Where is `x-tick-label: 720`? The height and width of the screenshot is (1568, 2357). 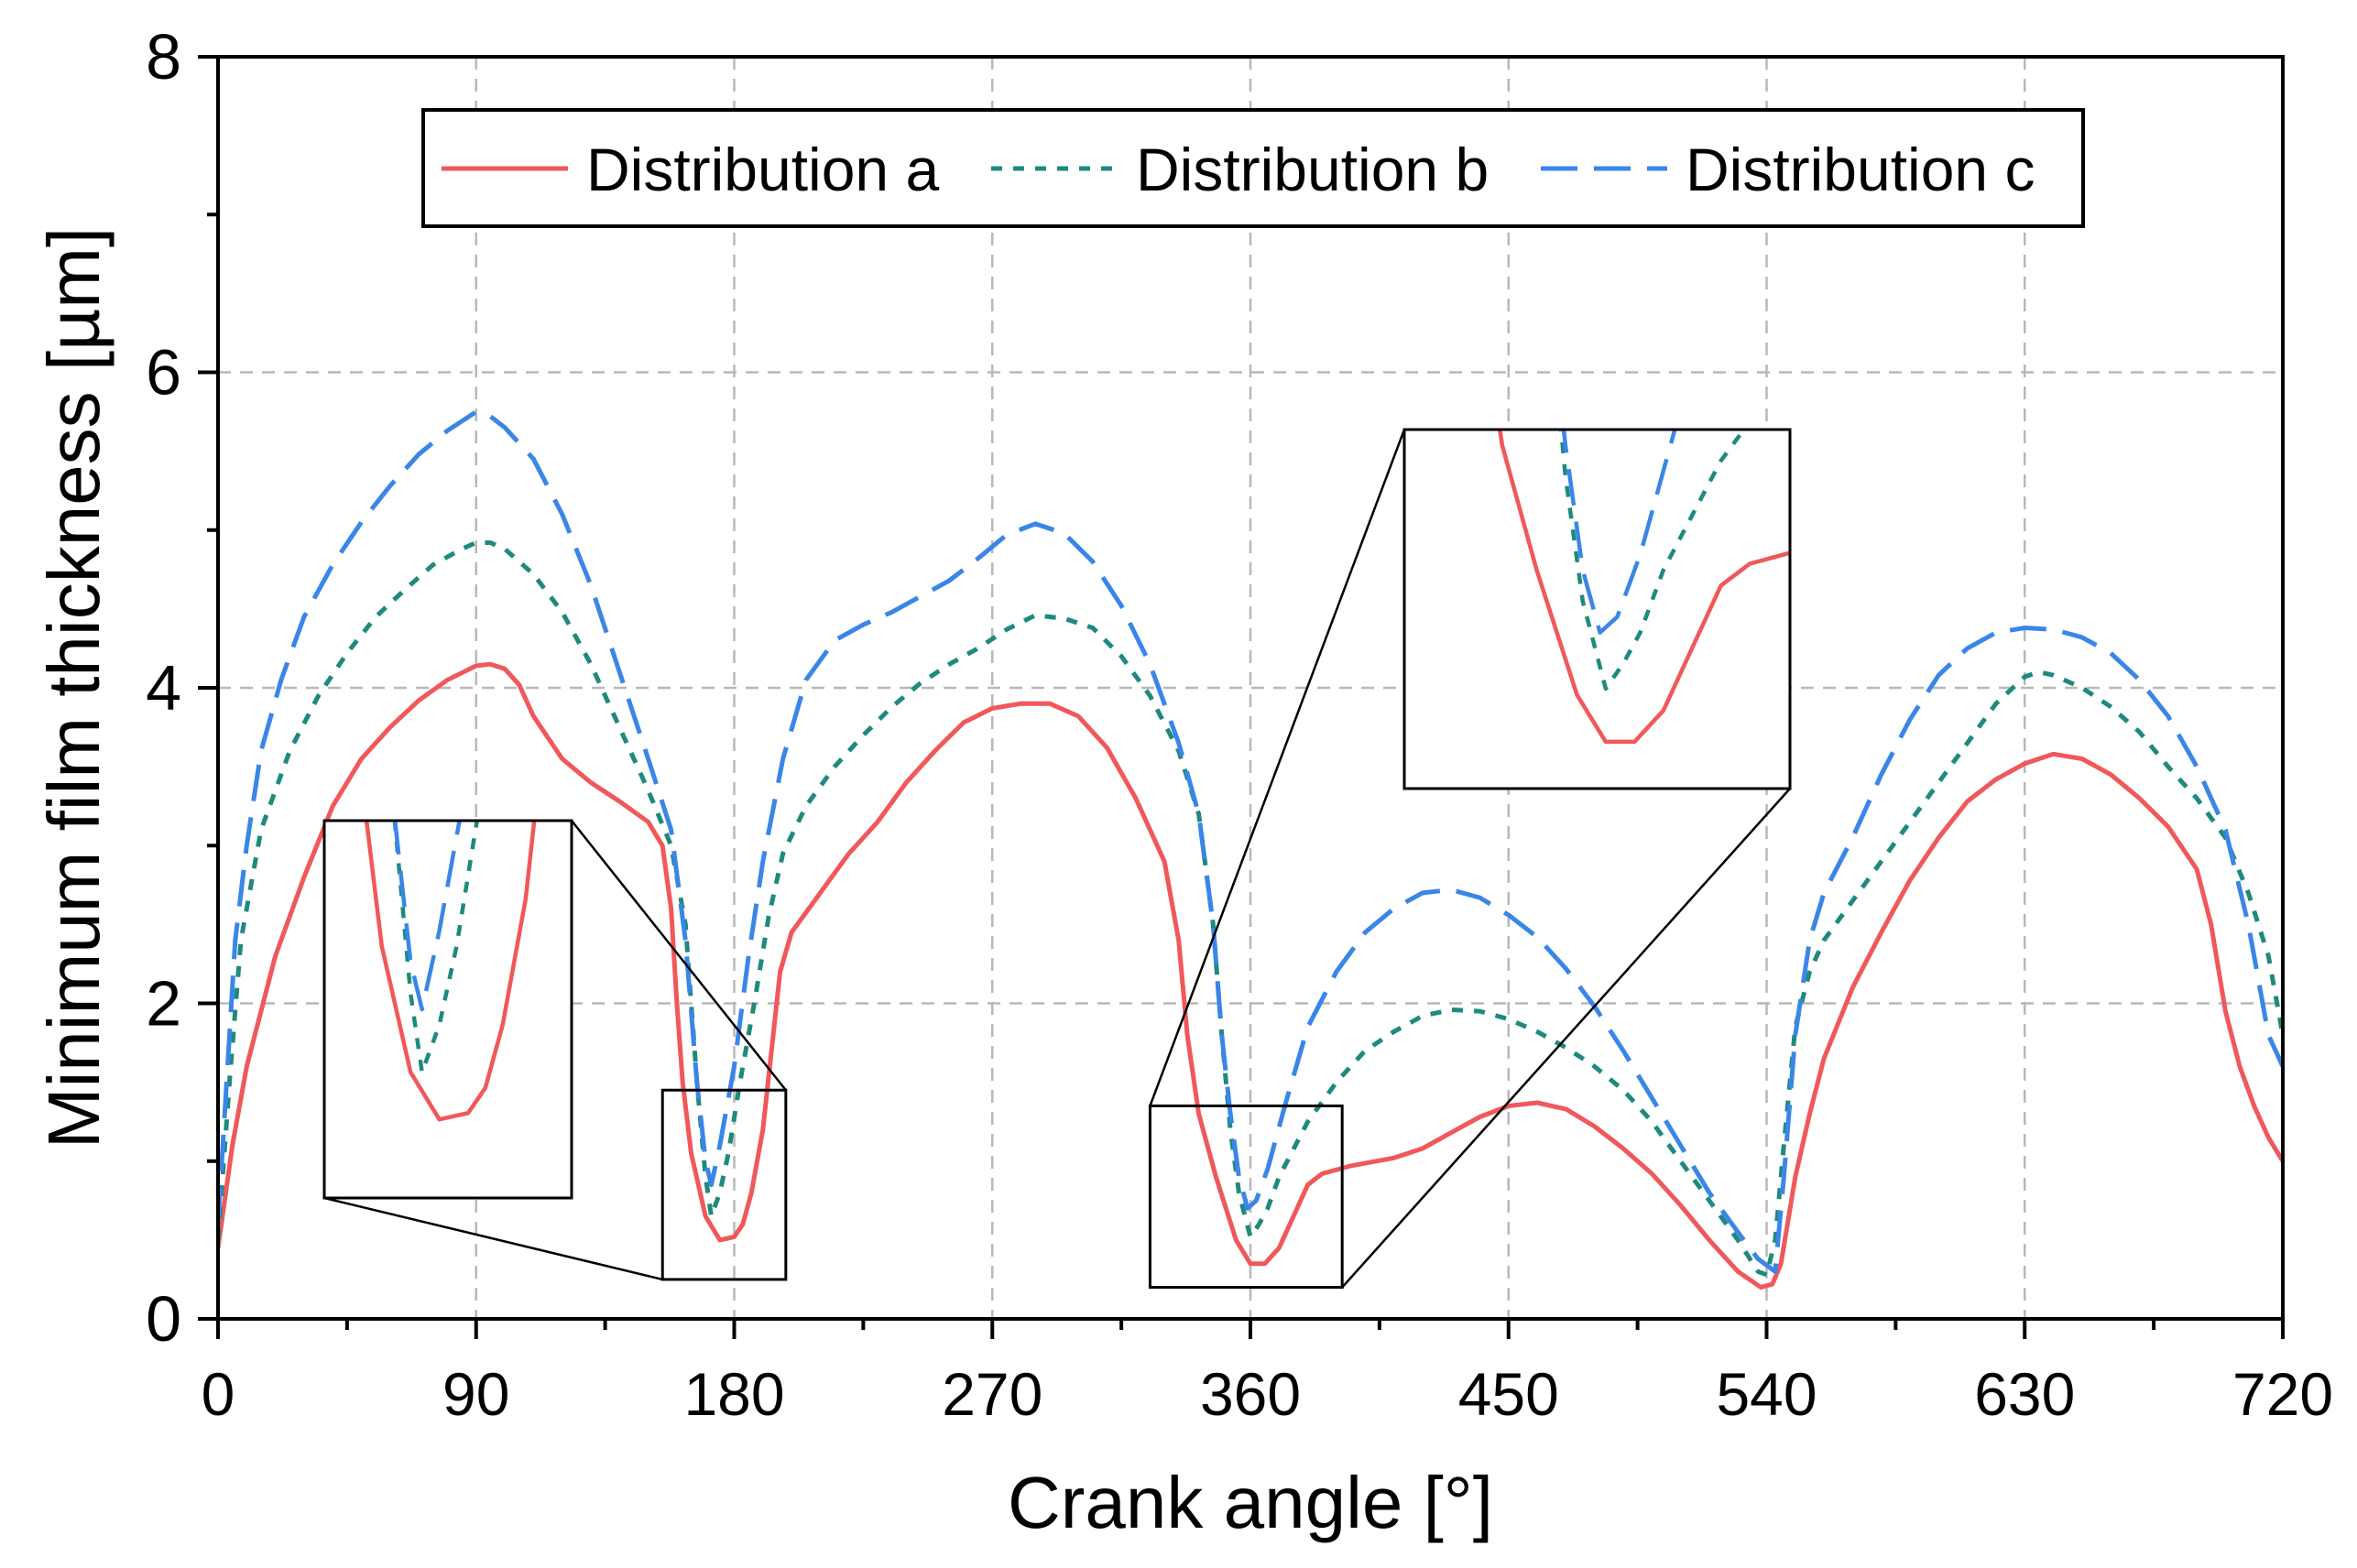 x-tick-label: 720 is located at coordinates (2283, 1394).